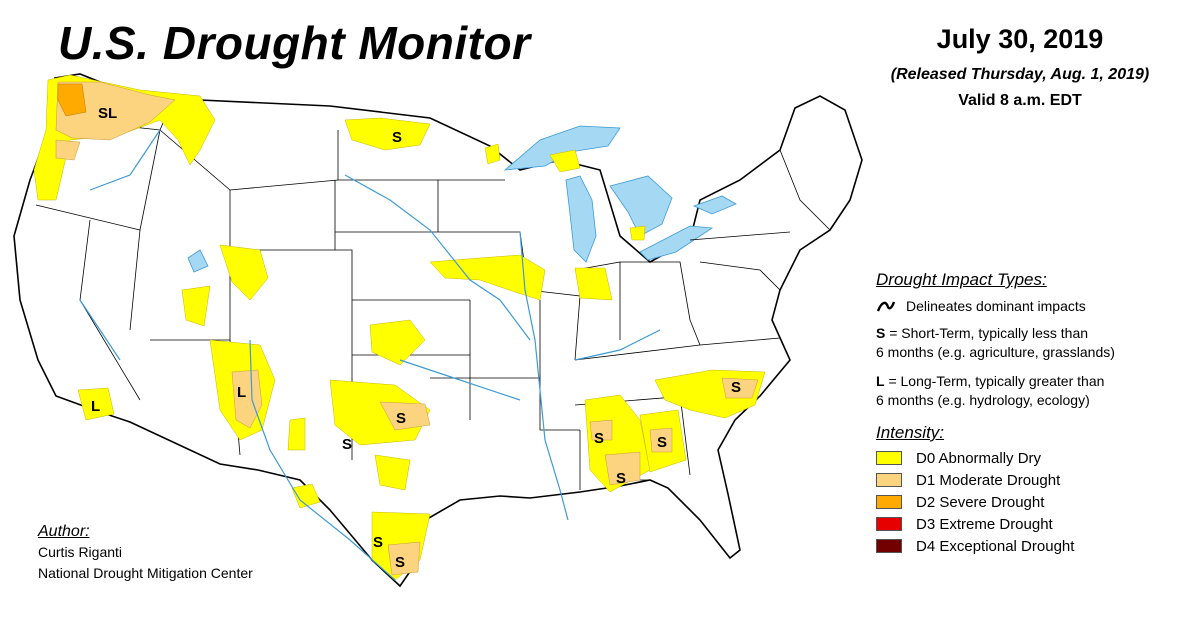 The image size is (1200, 630). I want to click on d1-al, so click(622, 468).